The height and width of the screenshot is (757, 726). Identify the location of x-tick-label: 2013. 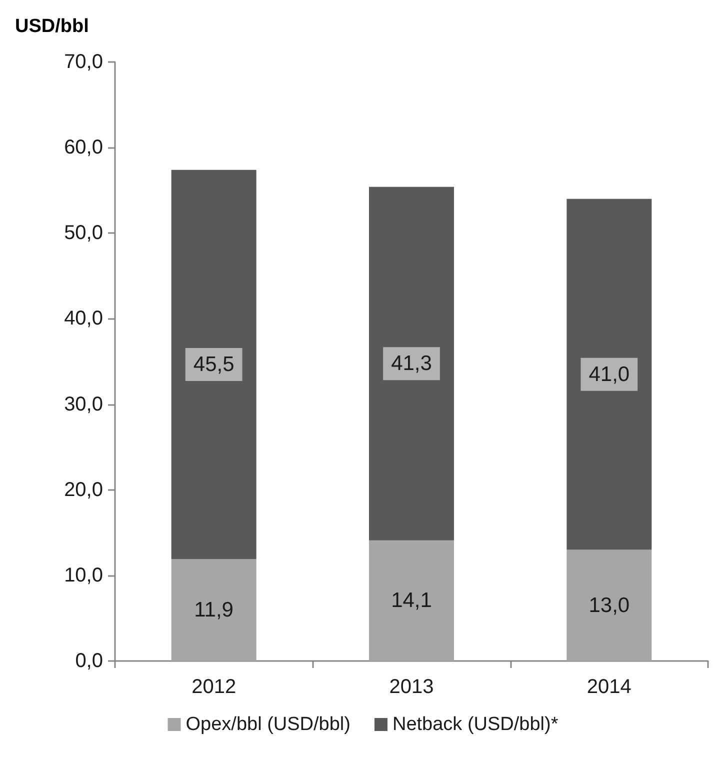
(411, 687).